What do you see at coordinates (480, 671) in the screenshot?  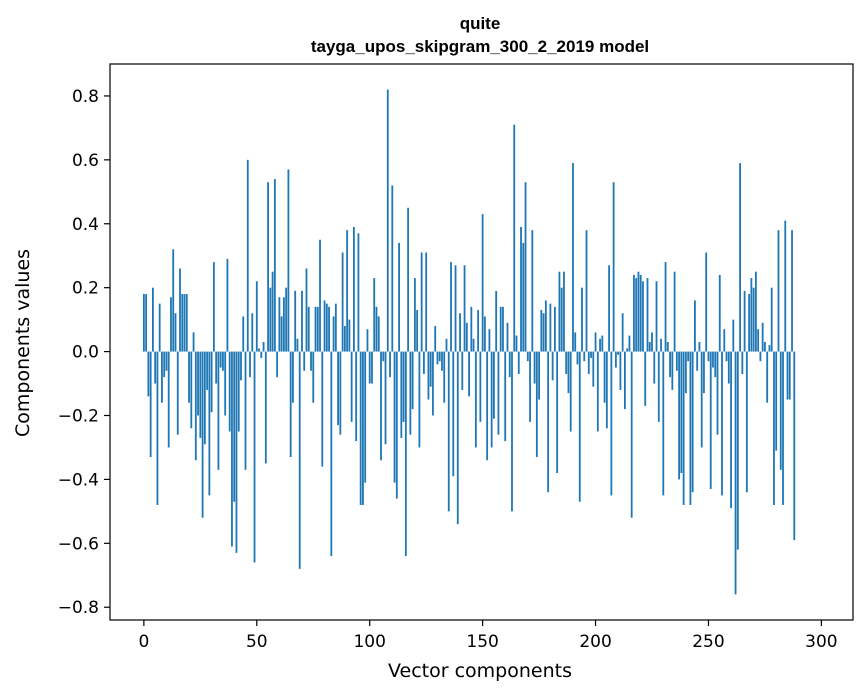 I see `x-axis-label: Vector components` at bounding box center [480, 671].